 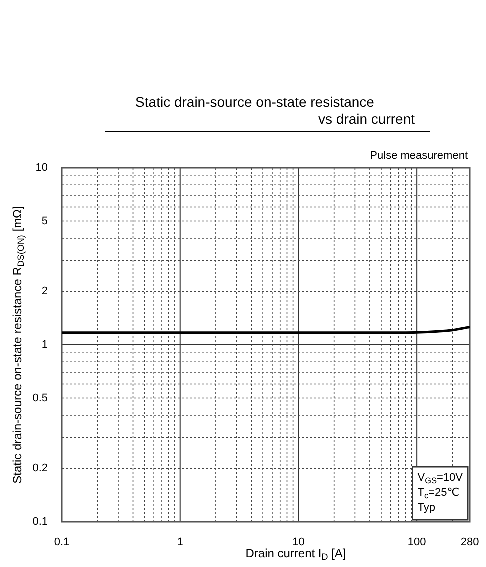 I want to click on x-tick-label: 0.1, so click(x=62, y=542).